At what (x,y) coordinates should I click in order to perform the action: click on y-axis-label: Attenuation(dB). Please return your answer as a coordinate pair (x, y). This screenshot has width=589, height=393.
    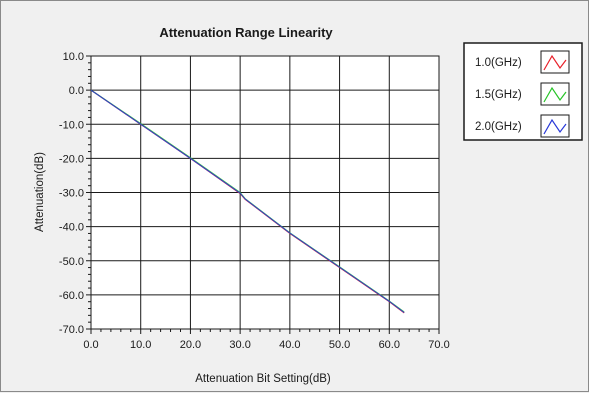
    Looking at the image, I should click on (40, 192).